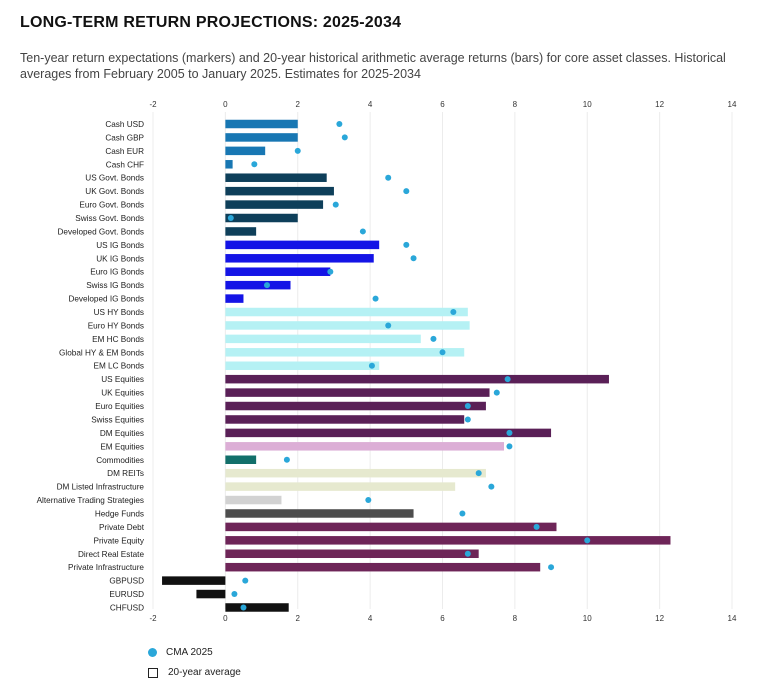  What do you see at coordinates (153, 618) in the screenshot?
I see `x-tick-bottom-label: -2` at bounding box center [153, 618].